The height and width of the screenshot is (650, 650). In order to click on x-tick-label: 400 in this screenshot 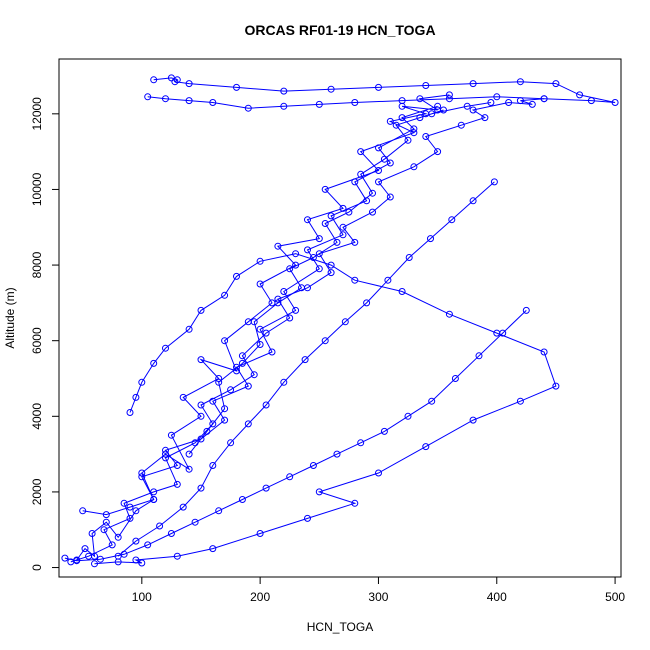, I will do `click(497, 597)`.